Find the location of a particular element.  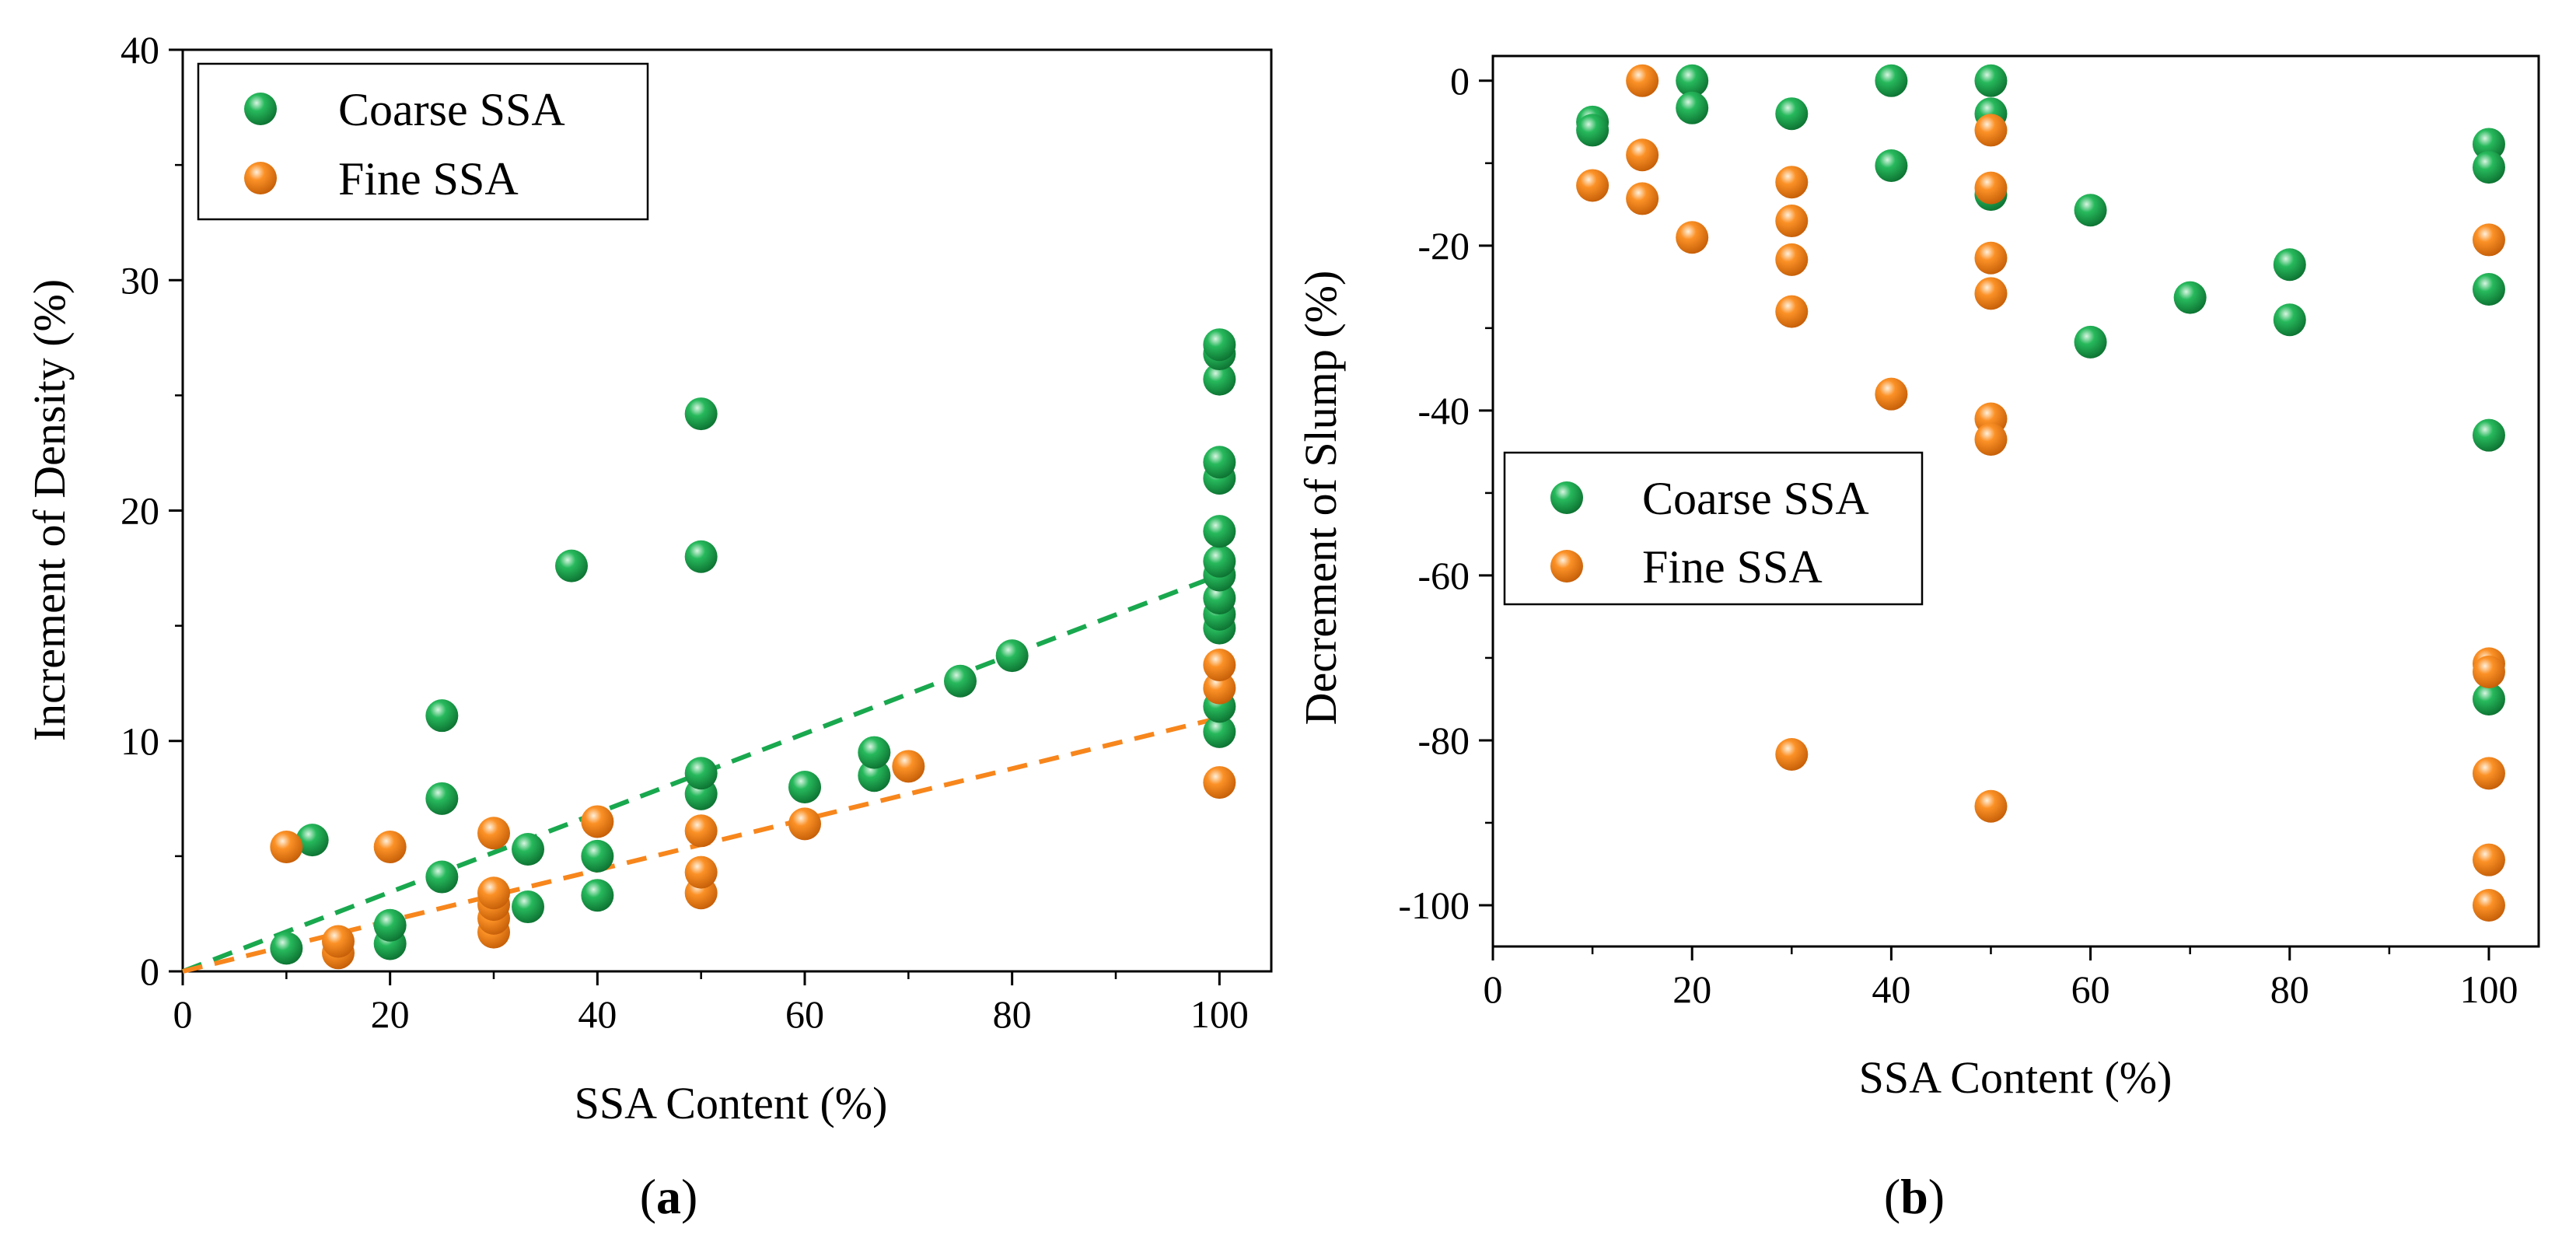

density-legend-box is located at coordinates (423, 141).